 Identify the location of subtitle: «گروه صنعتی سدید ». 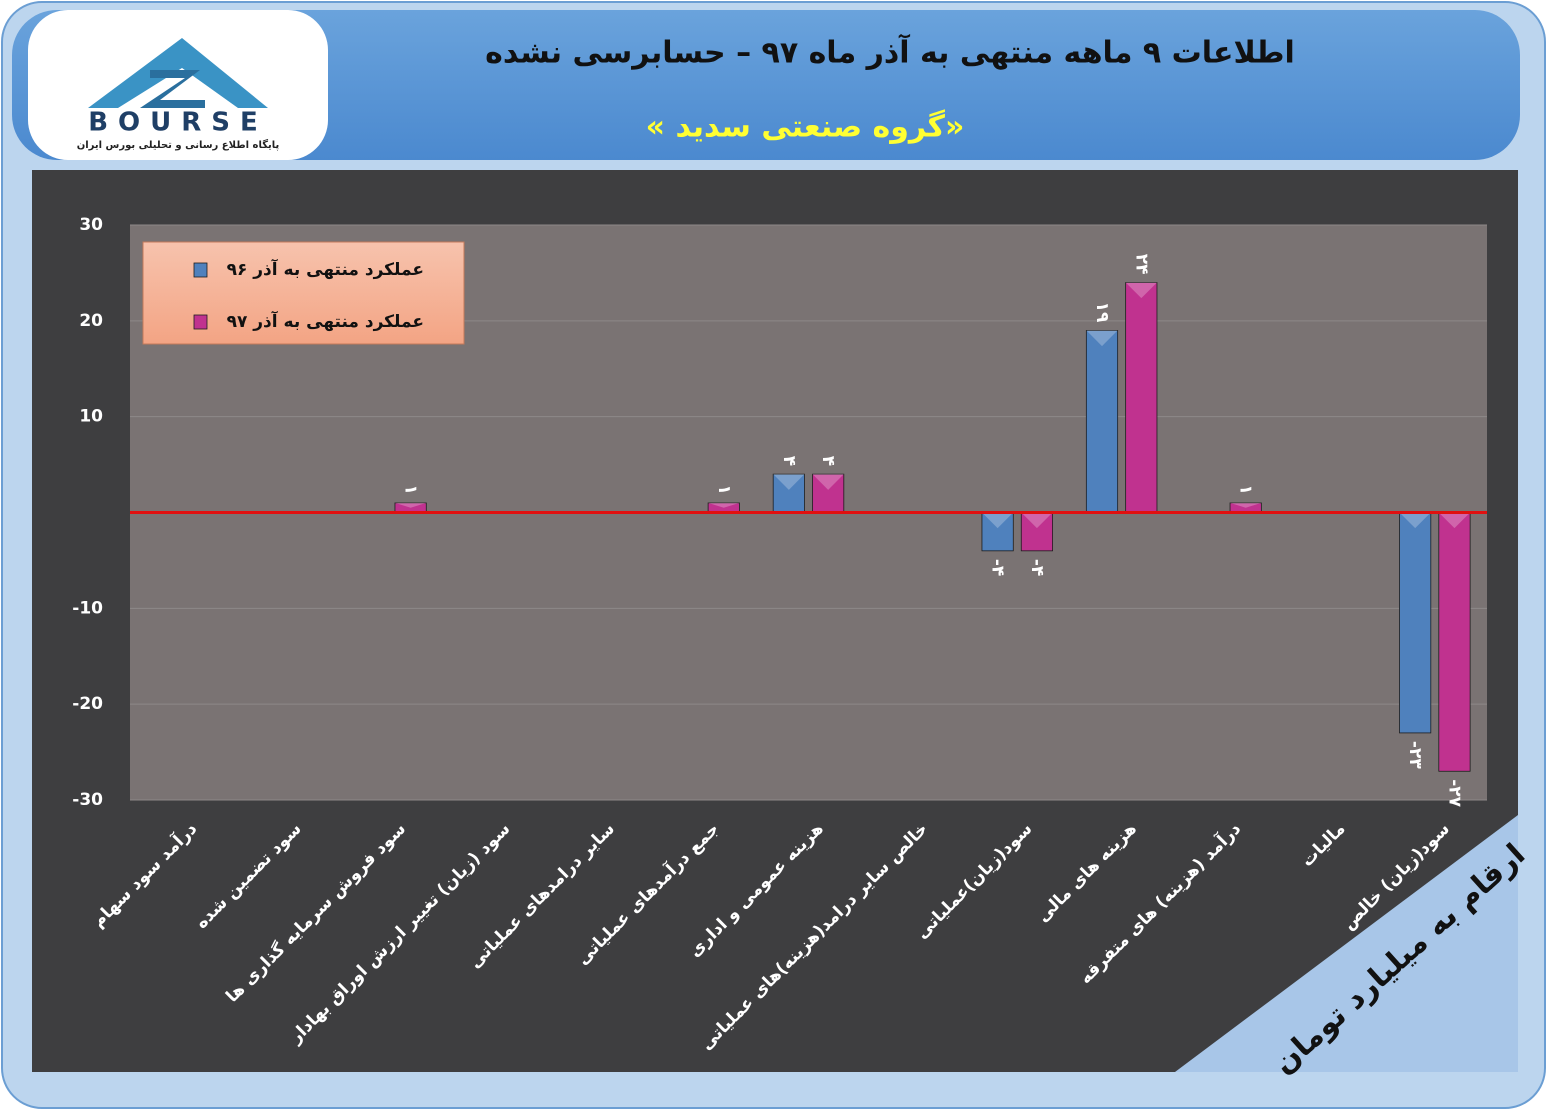
(805, 127).